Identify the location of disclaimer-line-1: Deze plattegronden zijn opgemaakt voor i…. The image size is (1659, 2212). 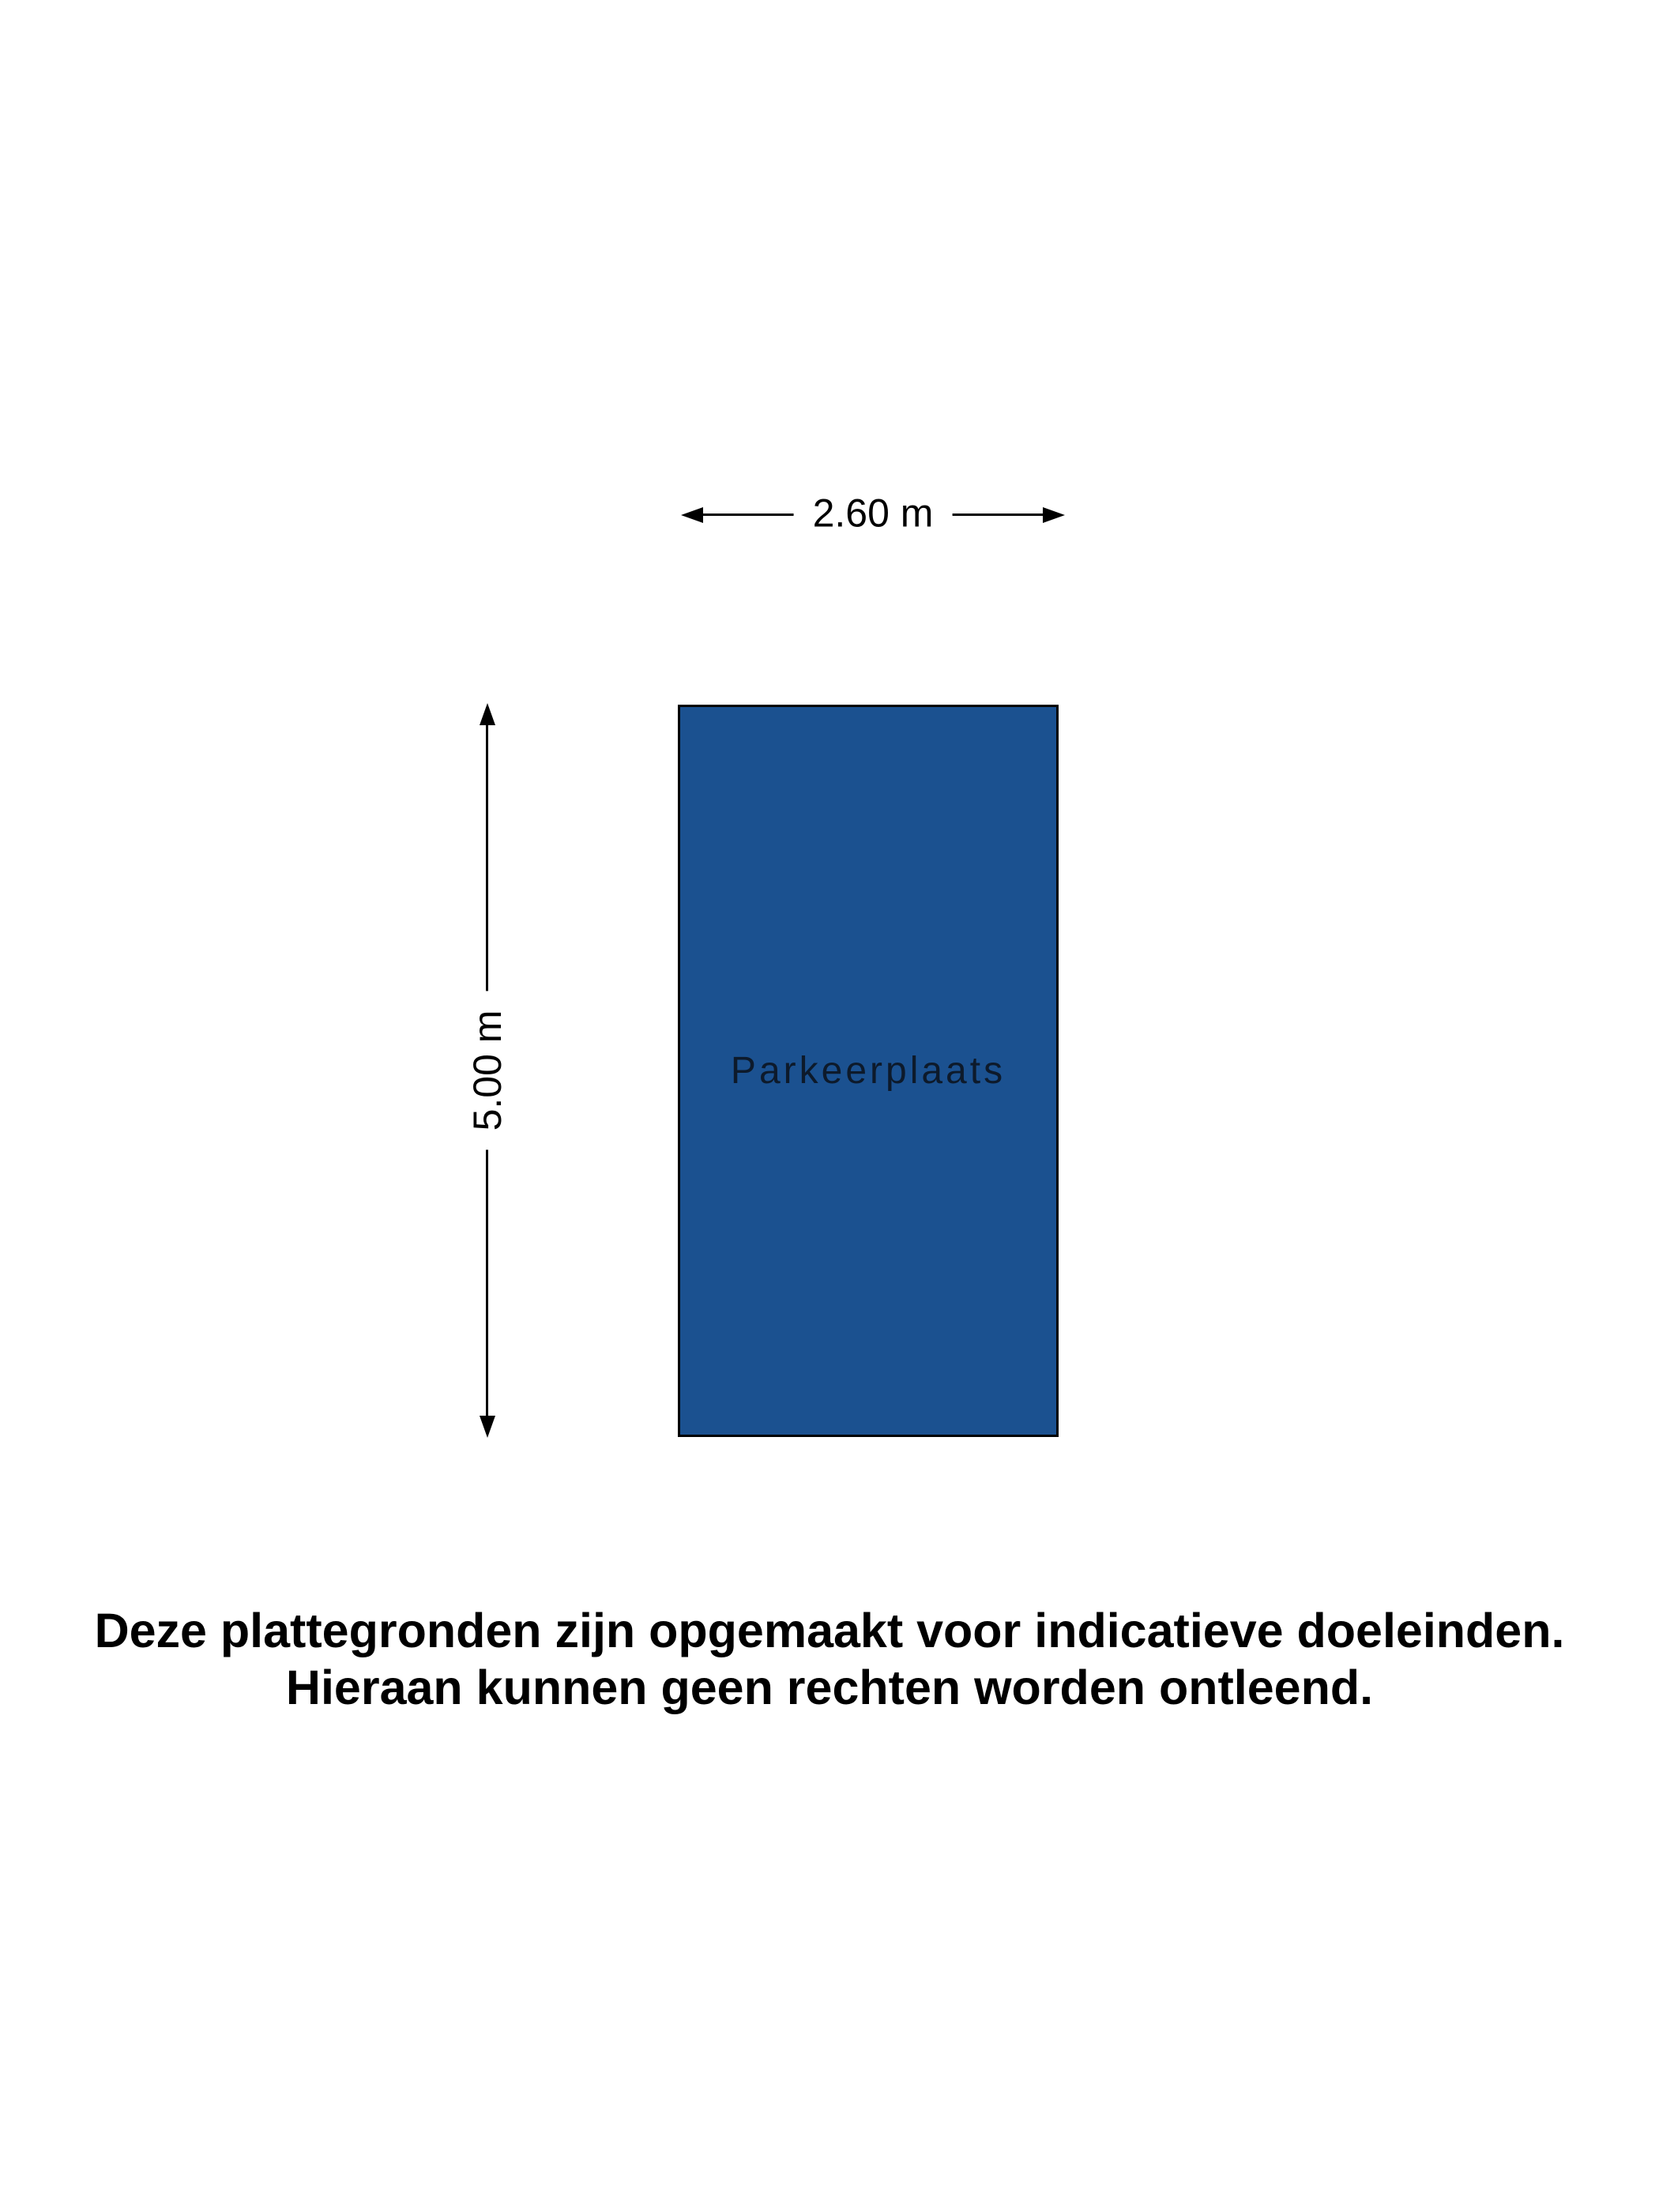
(829, 1631).